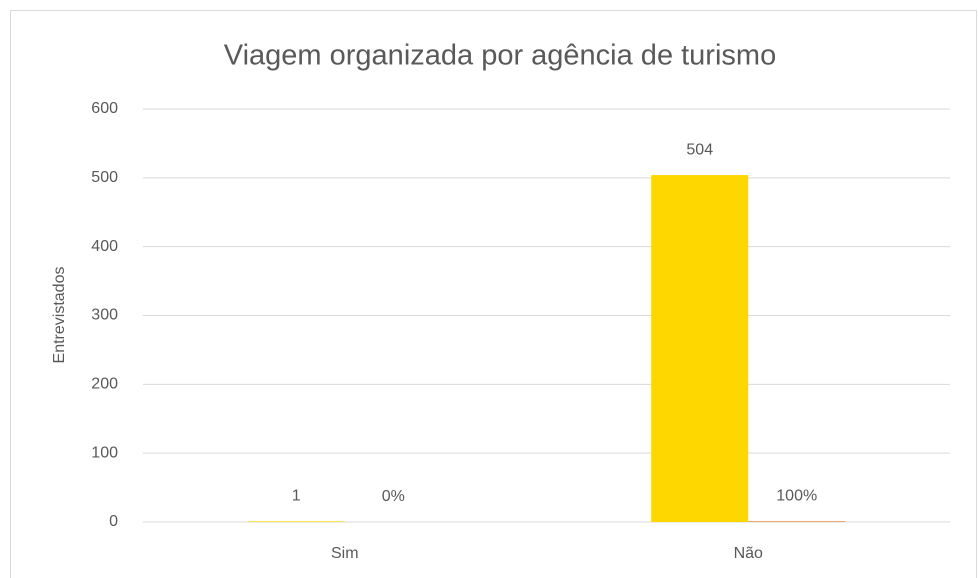  What do you see at coordinates (748, 553) in the screenshot?
I see `x-tick-label: Não` at bounding box center [748, 553].